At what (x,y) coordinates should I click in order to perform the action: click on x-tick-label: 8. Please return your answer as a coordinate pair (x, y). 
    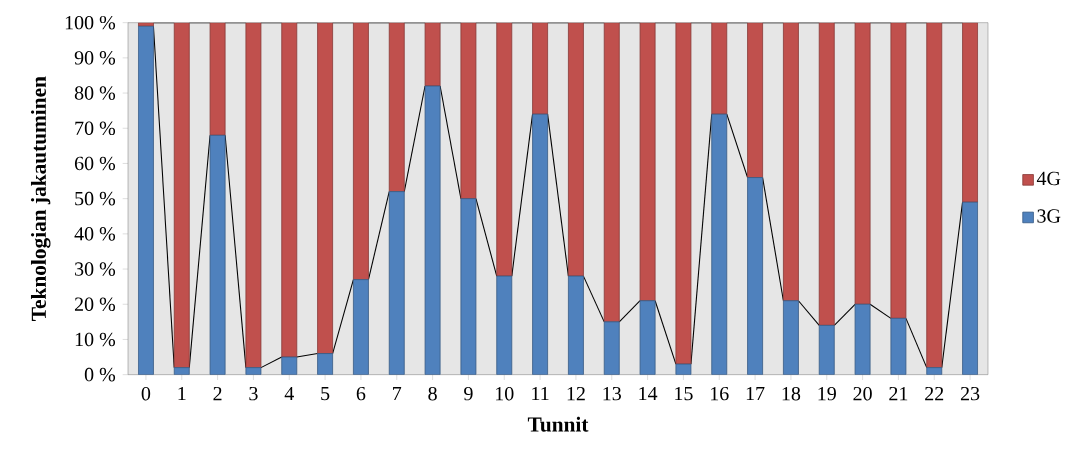
    Looking at the image, I should click on (432, 393).